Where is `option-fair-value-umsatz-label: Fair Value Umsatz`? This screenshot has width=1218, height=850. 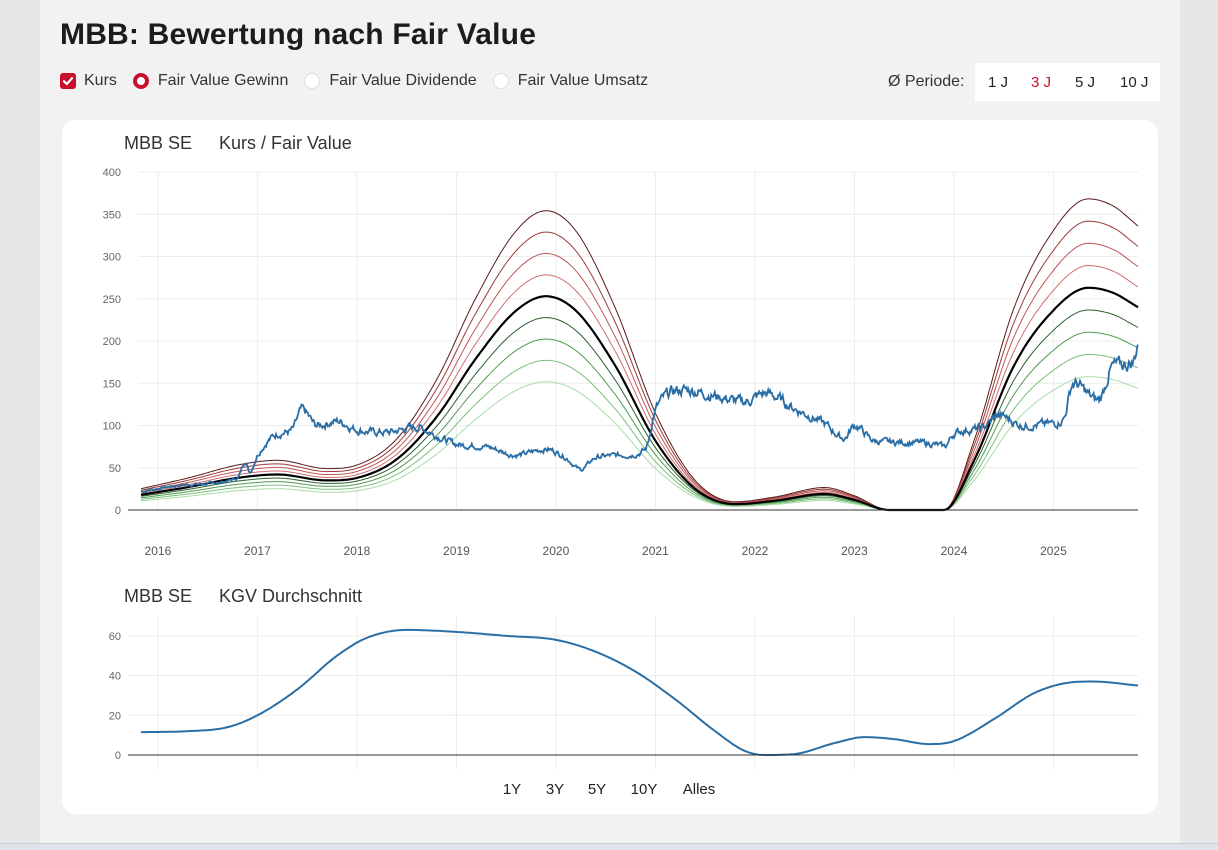 option-fair-value-umsatz-label: Fair Value Umsatz is located at coordinates (583, 80).